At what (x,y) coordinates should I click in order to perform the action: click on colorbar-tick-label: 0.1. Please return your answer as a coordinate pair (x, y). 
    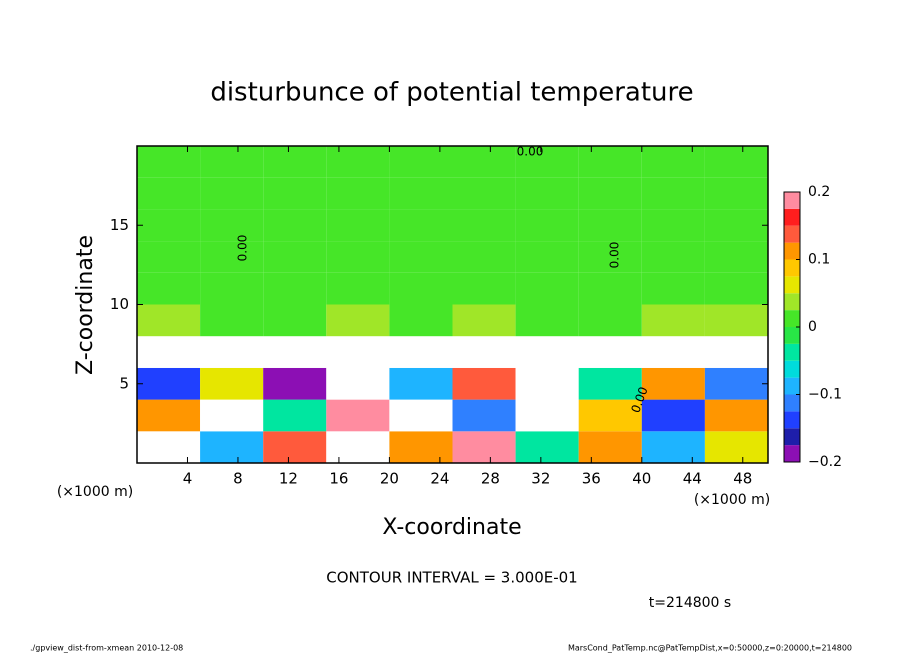
    Looking at the image, I should click on (819, 260).